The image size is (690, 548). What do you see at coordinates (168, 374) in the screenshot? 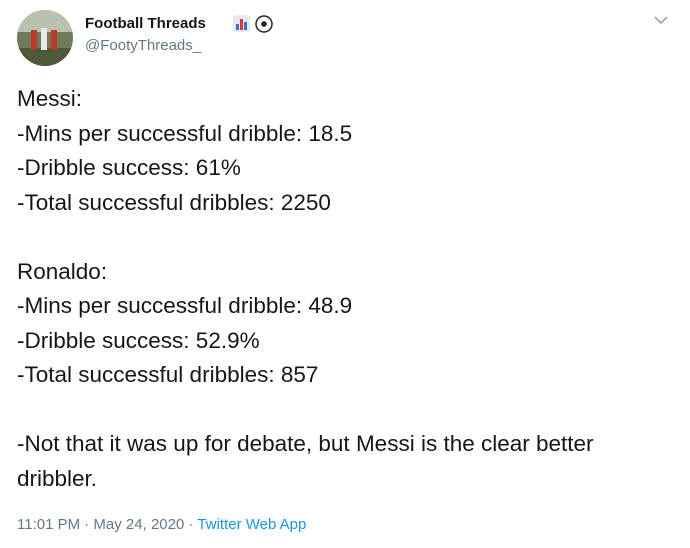
I see `text-line: -Total successful dribbles: 857` at bounding box center [168, 374].